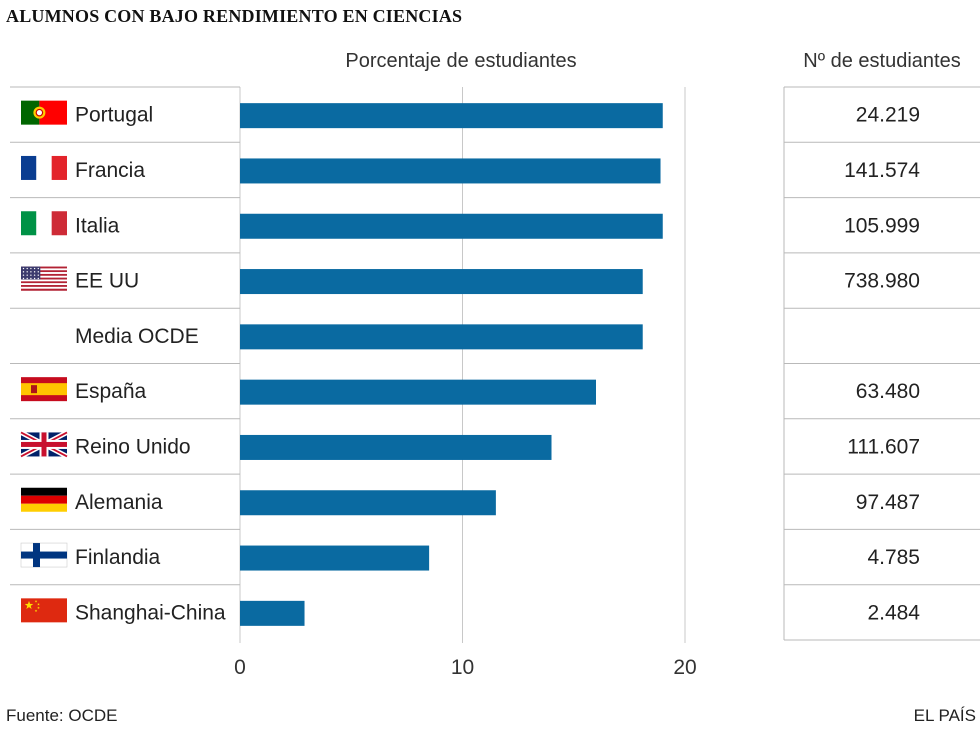 The image size is (980, 730). What do you see at coordinates (62, 715) in the screenshot?
I see `source-note: Fuente: OCDE` at bounding box center [62, 715].